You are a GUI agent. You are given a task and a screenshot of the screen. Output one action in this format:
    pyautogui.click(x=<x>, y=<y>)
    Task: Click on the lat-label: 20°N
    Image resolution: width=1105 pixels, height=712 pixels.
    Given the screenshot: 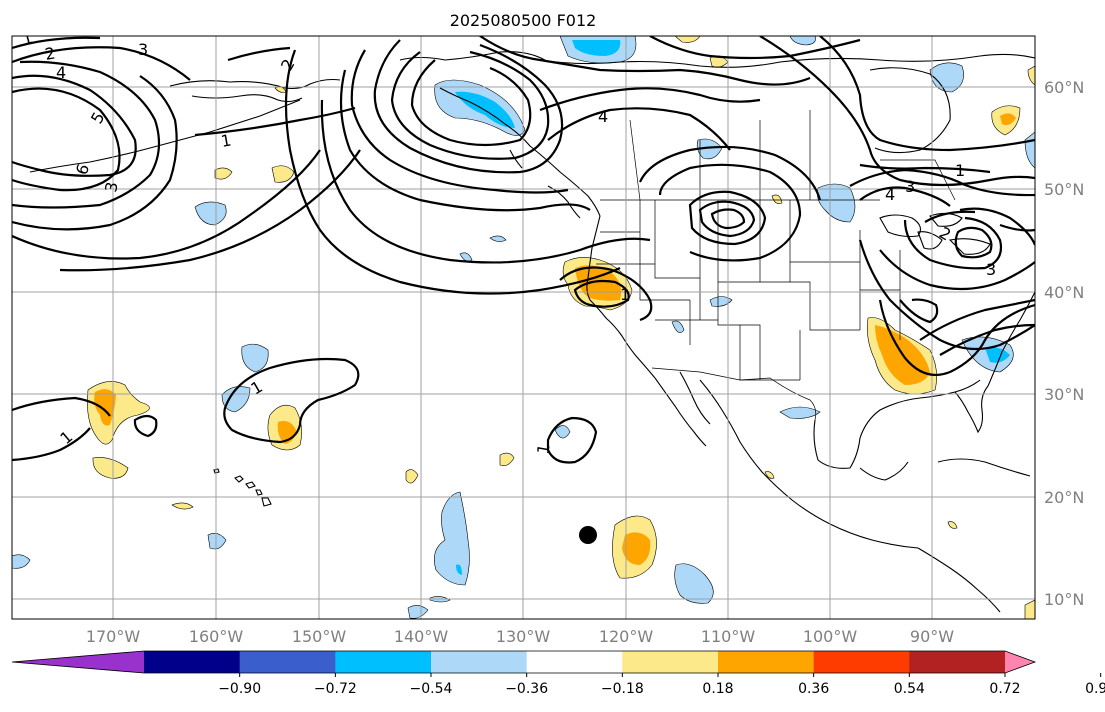 What is the action you would take?
    pyautogui.click(x=1064, y=497)
    